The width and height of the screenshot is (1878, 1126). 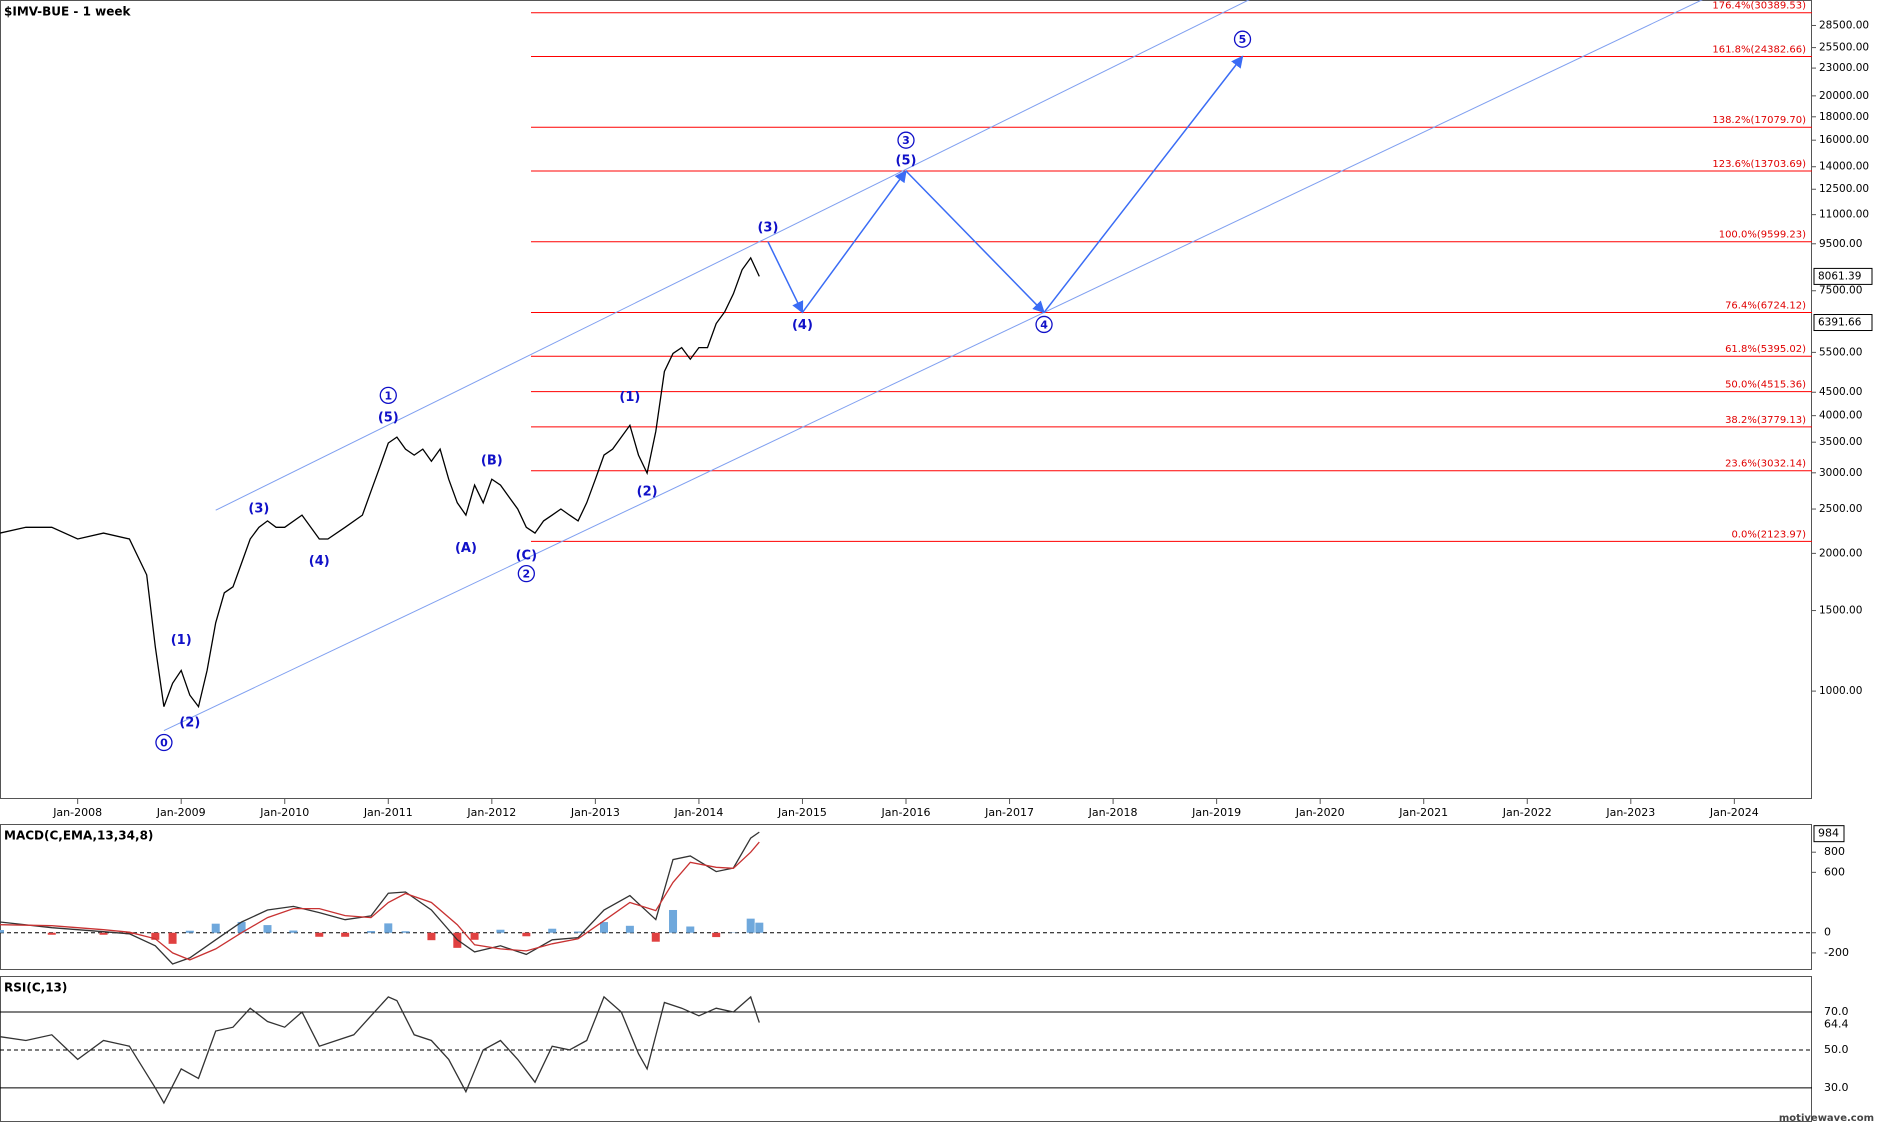 What do you see at coordinates (1826, 1118) in the screenshot?
I see `watermark: motivewave.com` at bounding box center [1826, 1118].